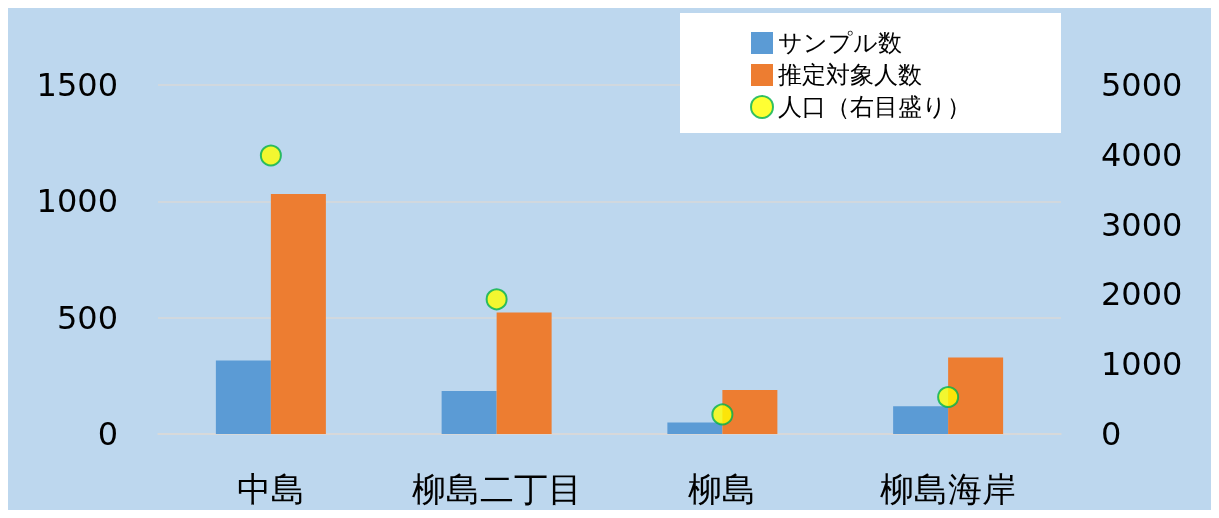  What do you see at coordinates (1142, 294) in the screenshot?
I see `y2-tick-label: 2000` at bounding box center [1142, 294].